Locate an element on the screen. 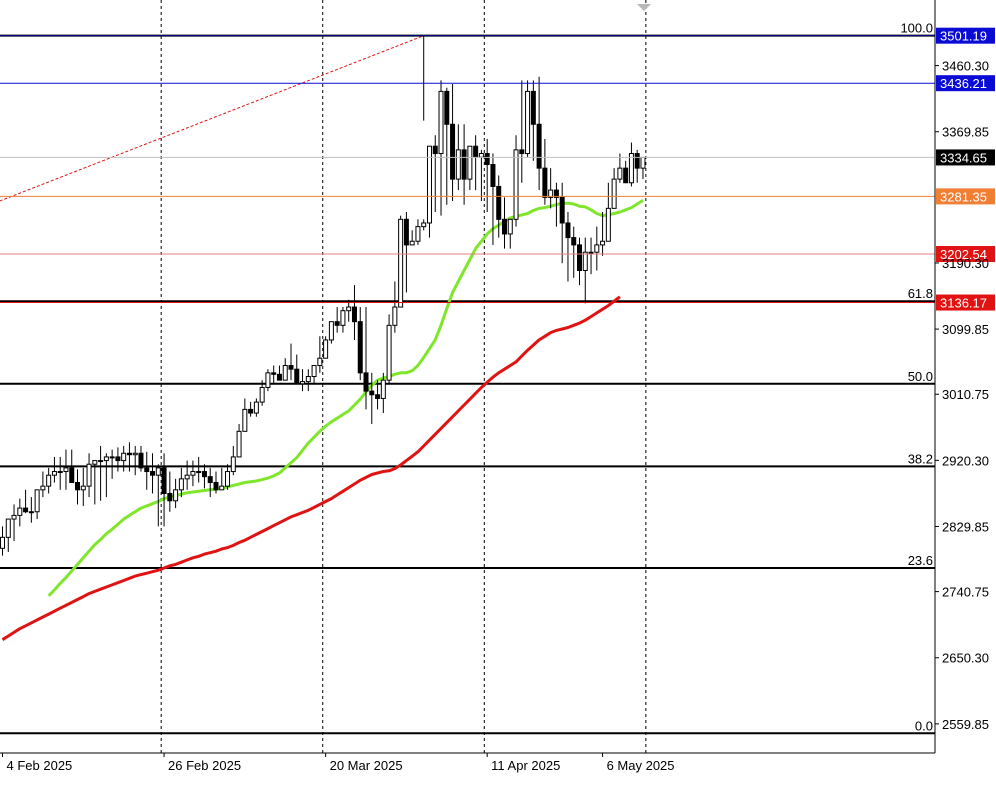  price-badge-label: 3202.54 is located at coordinates (963, 254).